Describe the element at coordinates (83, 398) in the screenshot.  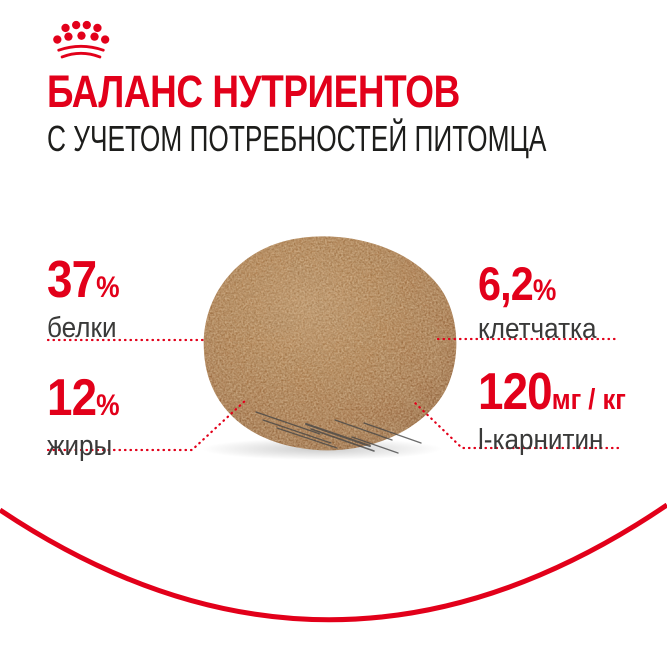
I see `stat-fat-value: 12%` at that location.